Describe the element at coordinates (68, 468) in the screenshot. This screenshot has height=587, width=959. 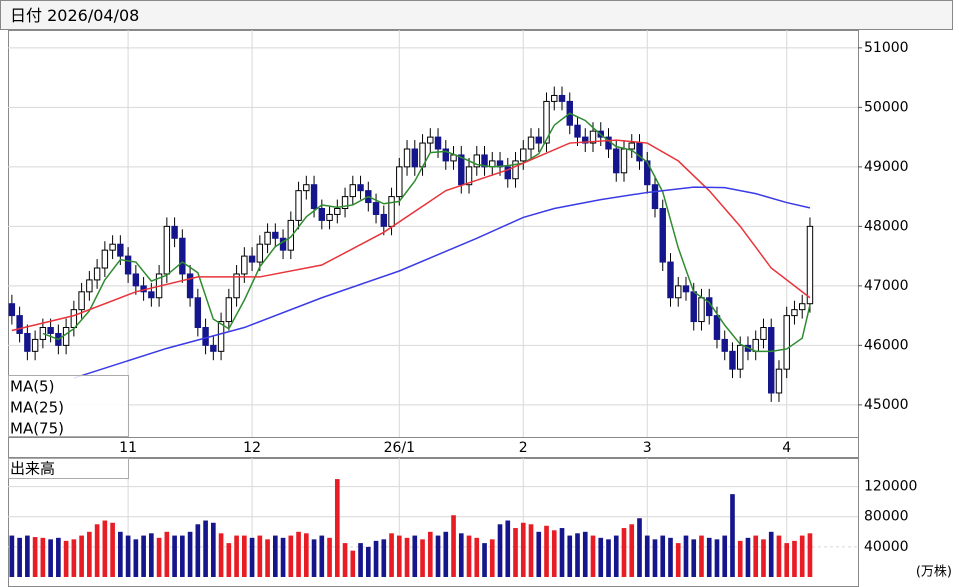
I see `volume-title-box` at that location.